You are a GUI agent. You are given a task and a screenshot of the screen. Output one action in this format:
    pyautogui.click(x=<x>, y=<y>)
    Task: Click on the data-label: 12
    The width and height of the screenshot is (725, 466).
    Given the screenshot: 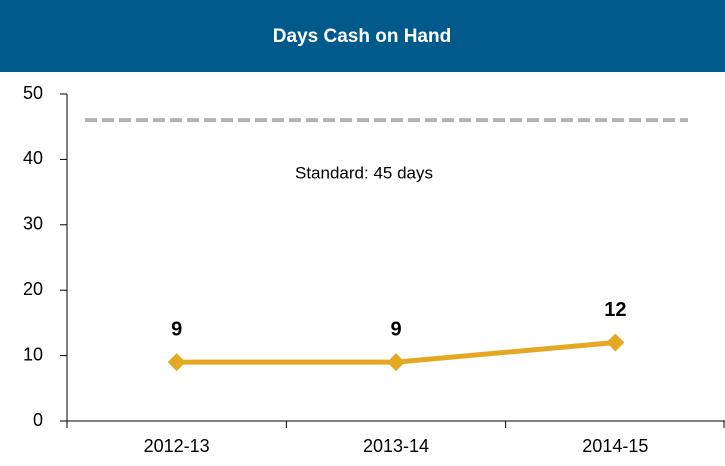 What is the action you would take?
    pyautogui.click(x=615, y=310)
    